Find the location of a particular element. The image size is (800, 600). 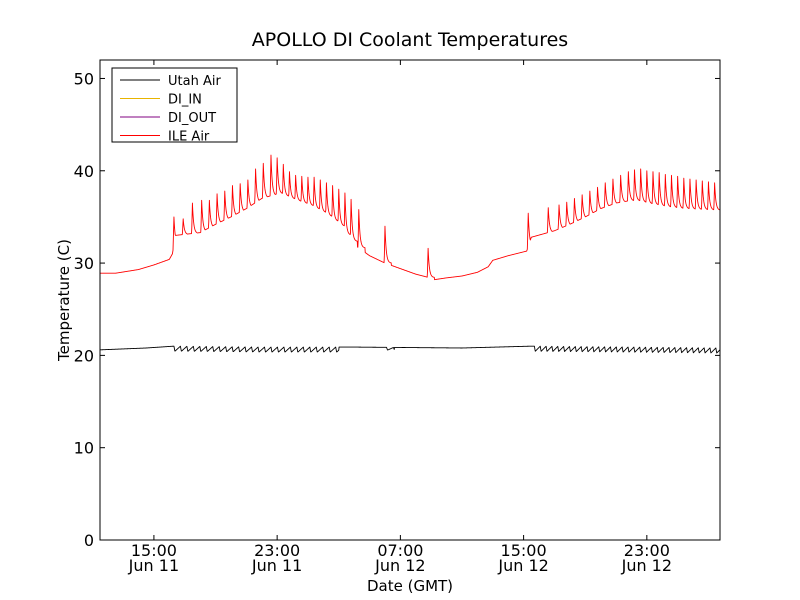

legend-label-0: Utah Air is located at coordinates (194, 81).